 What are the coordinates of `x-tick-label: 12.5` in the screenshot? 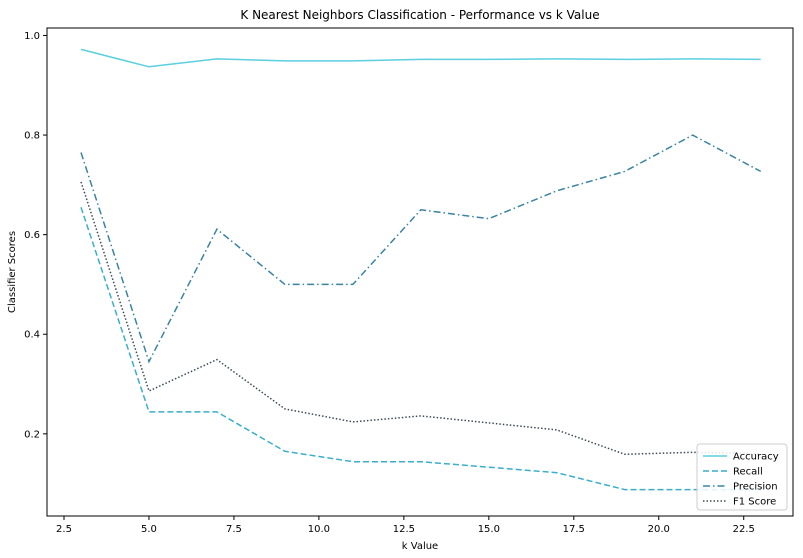 It's located at (404, 529).